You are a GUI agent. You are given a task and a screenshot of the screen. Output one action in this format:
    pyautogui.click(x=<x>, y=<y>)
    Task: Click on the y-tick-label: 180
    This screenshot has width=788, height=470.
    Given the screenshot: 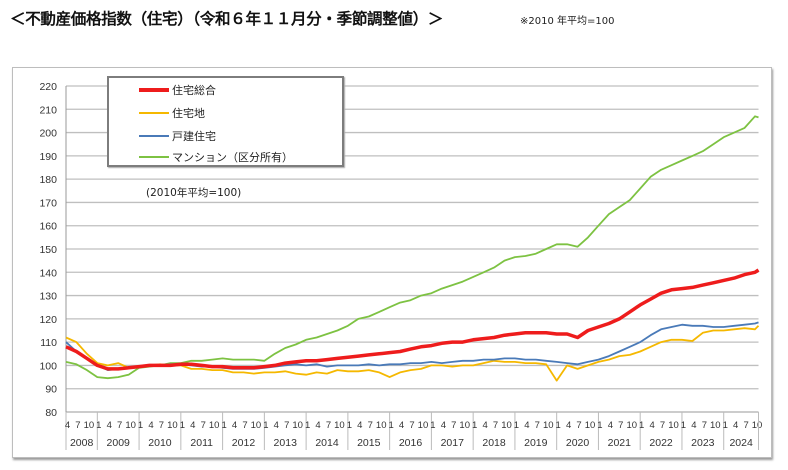 What is the action you would take?
    pyautogui.click(x=48, y=180)
    